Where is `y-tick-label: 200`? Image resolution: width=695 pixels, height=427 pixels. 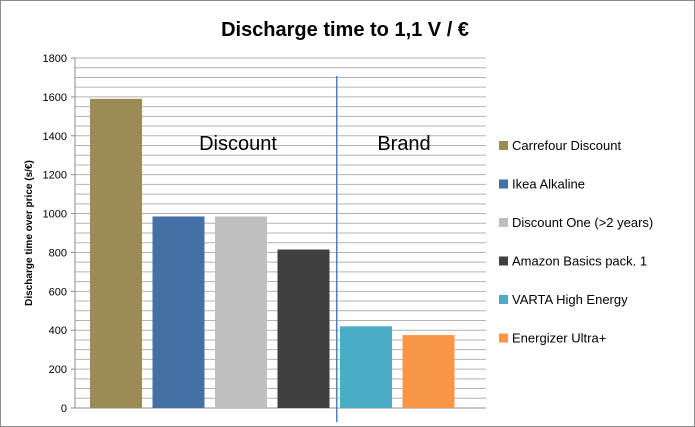 y-tick-label: 200 is located at coordinates (58, 370).